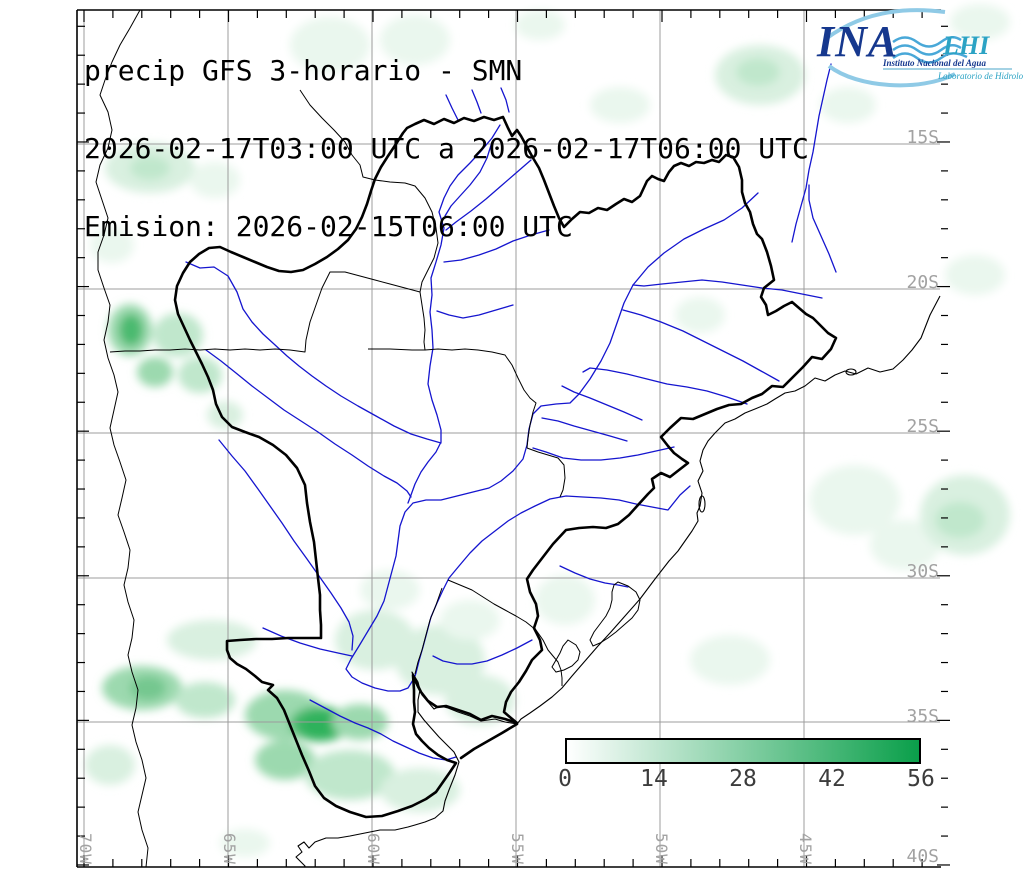  I want to click on lat-label-40s: 40S, so click(922, 856).